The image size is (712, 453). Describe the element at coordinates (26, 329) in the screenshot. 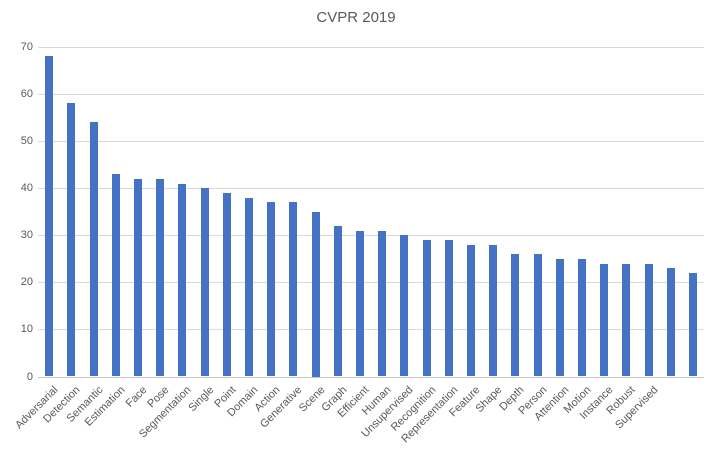

I see `y-axis-tick-label: 10` at that location.